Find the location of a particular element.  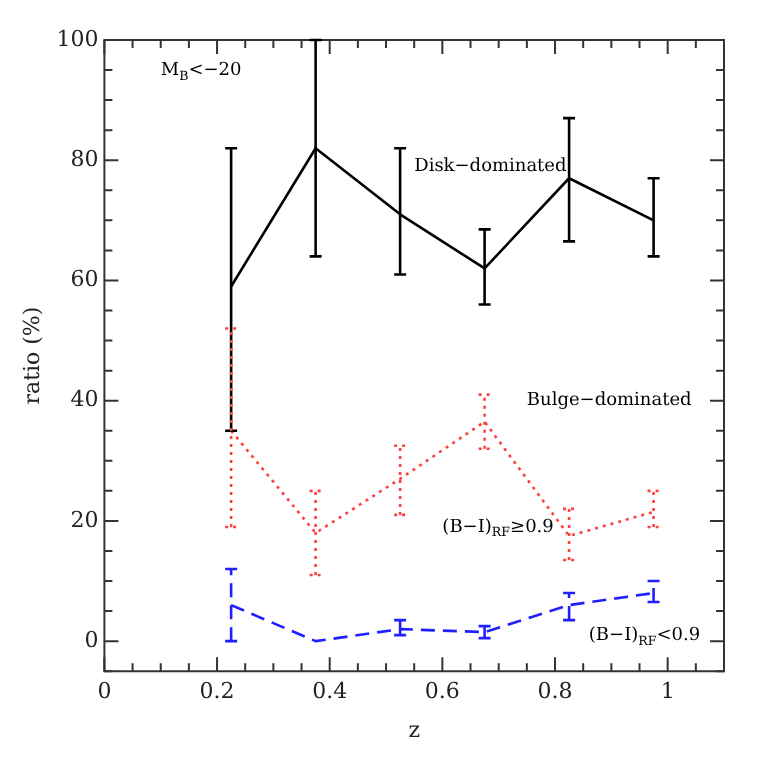

y-tick-label: 0 is located at coordinates (91, 639).